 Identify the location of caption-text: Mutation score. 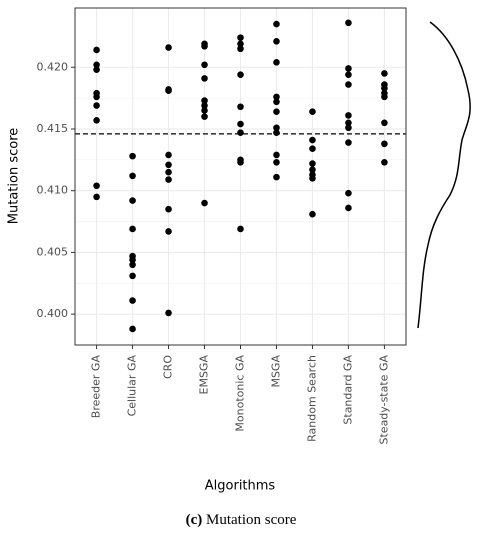
(251, 520).